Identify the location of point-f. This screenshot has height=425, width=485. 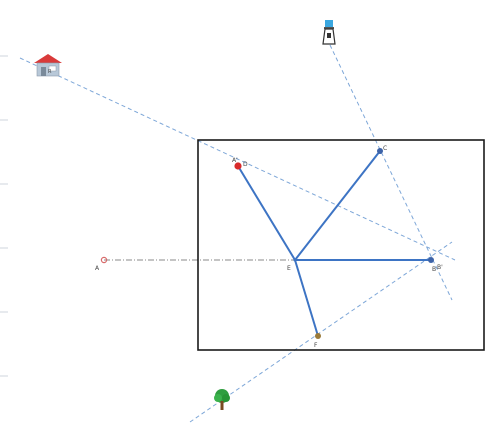
(318, 336).